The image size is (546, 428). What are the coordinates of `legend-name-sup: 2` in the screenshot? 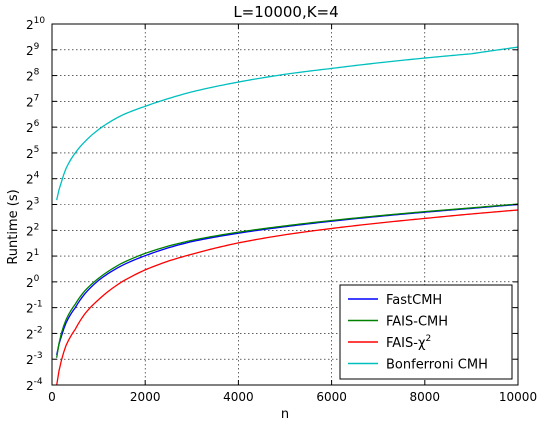 It's located at (428, 339).